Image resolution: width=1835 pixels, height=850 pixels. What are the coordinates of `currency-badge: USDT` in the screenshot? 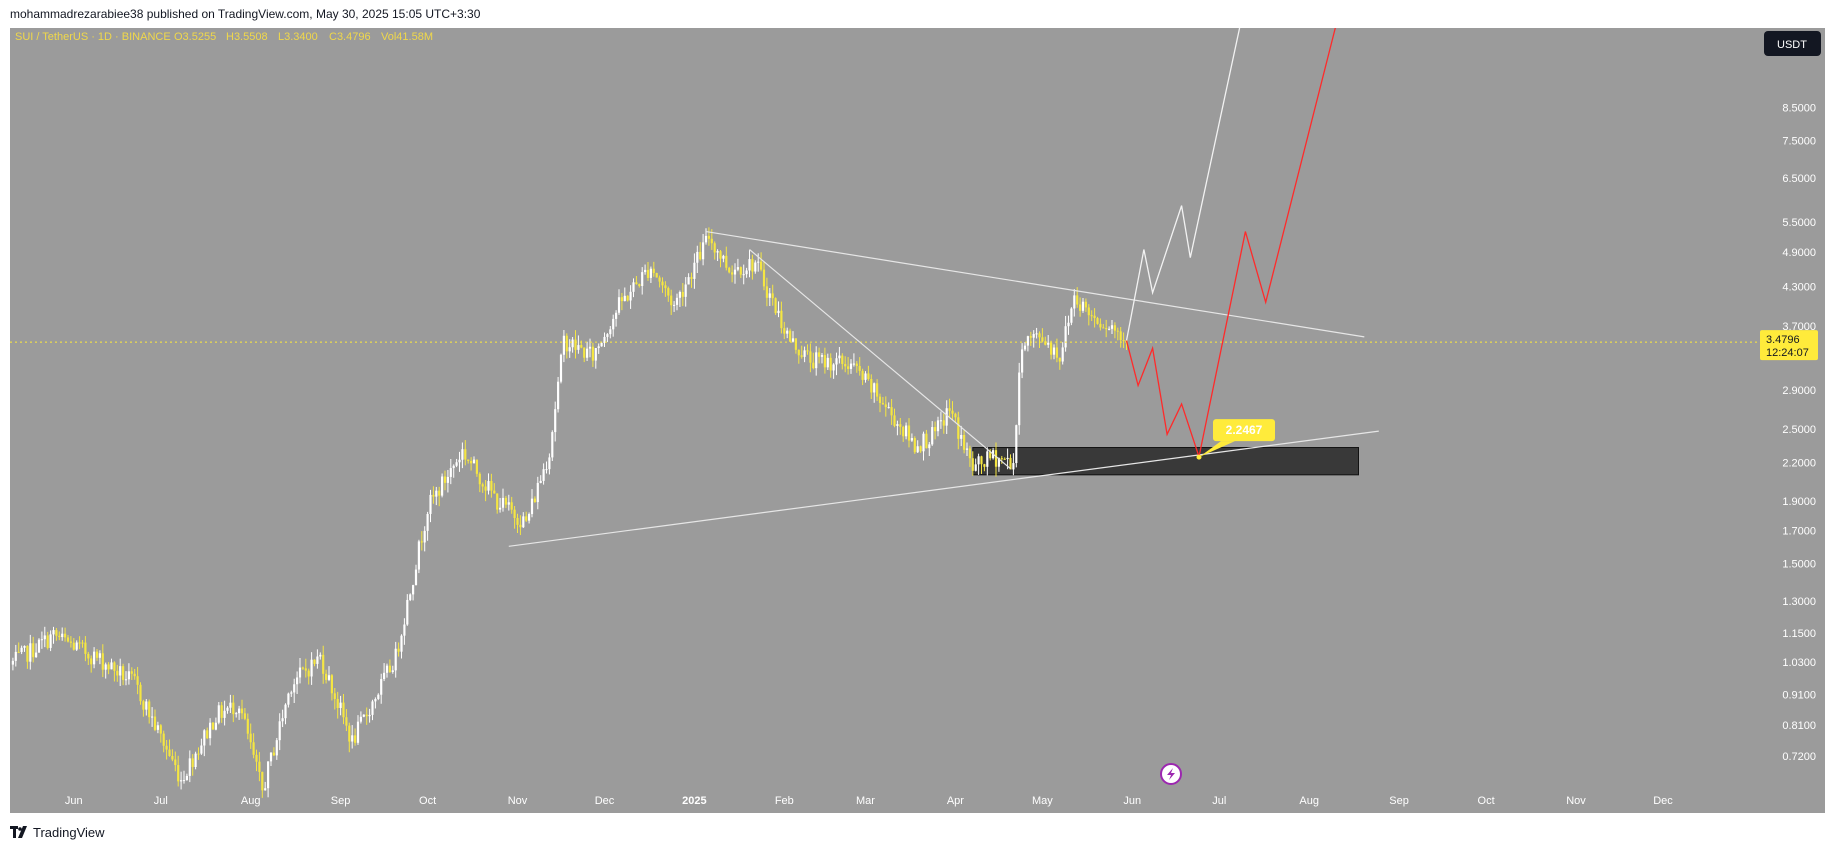 It's located at (1792, 43).